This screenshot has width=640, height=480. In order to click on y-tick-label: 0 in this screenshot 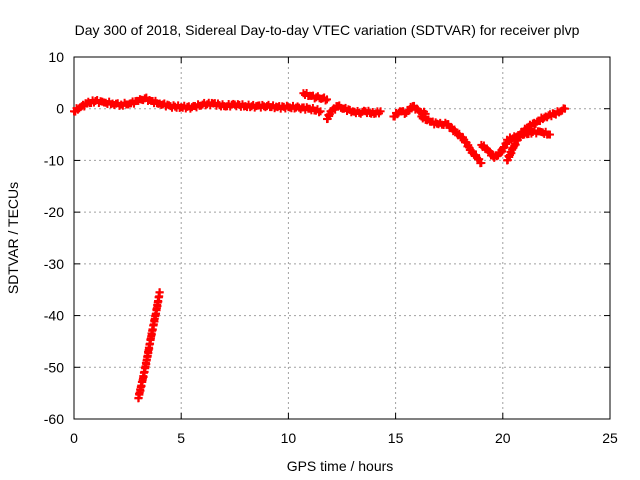, I will do `click(60, 109)`.